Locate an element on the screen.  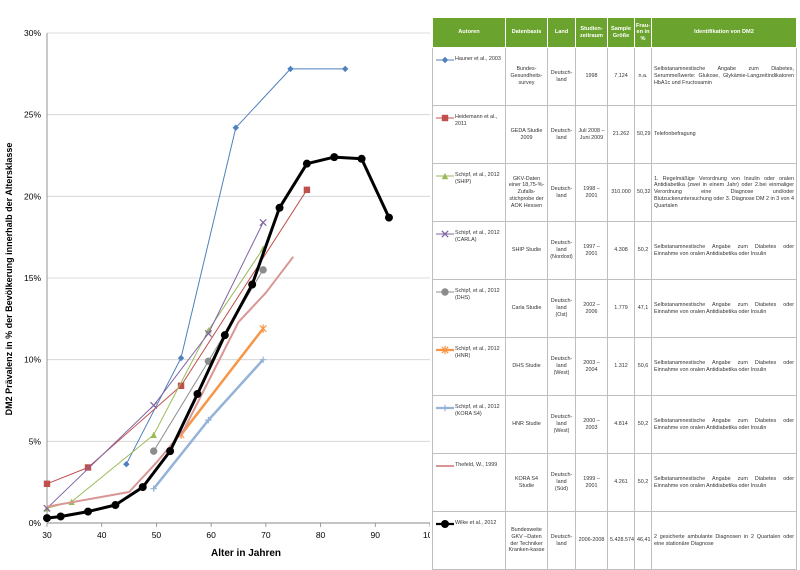
cell-data-basis: KORA S4 Studie is located at coordinates (526, 482).